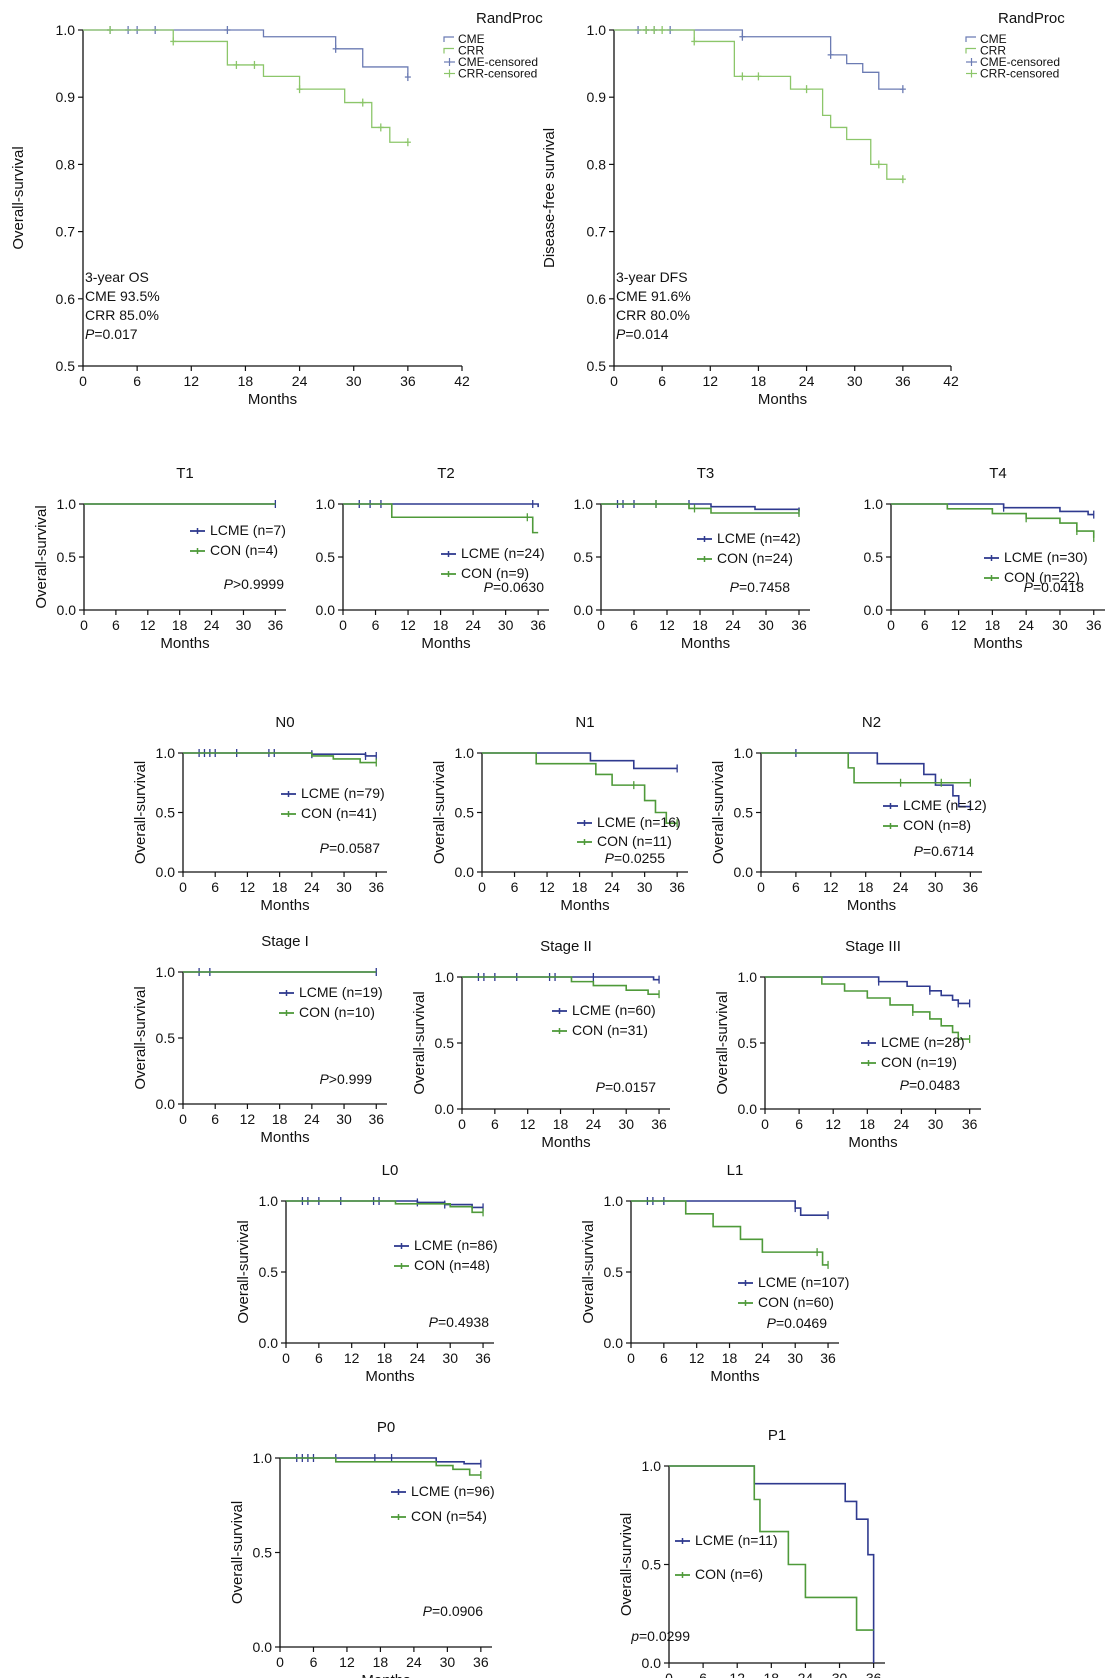 This screenshot has width=1109, height=1678. Describe the element at coordinates (122, 296) in the screenshot. I see `annotation-part: CME 93.5%` at that location.